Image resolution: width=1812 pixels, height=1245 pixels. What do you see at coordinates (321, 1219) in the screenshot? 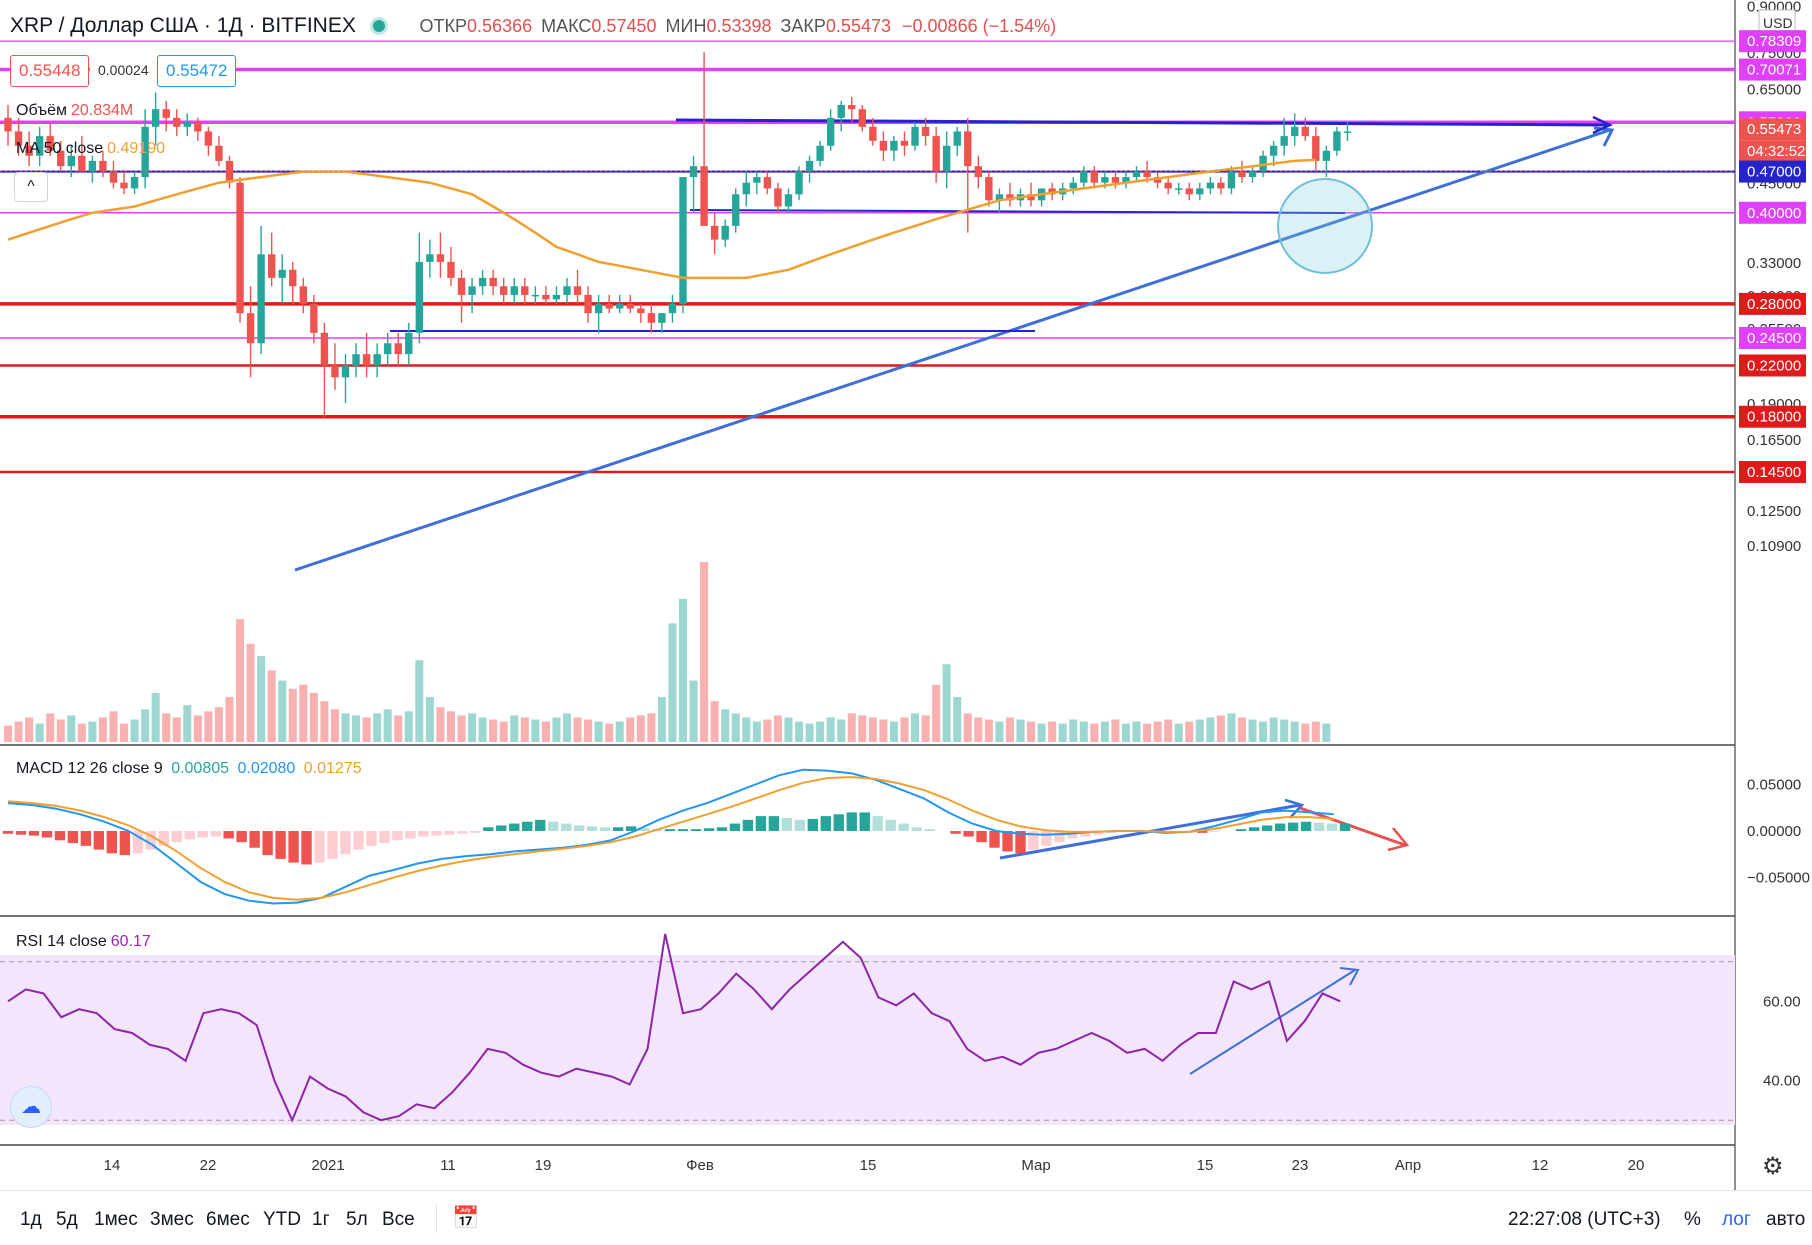
I see `timeframe-1y: 1г` at bounding box center [321, 1219].